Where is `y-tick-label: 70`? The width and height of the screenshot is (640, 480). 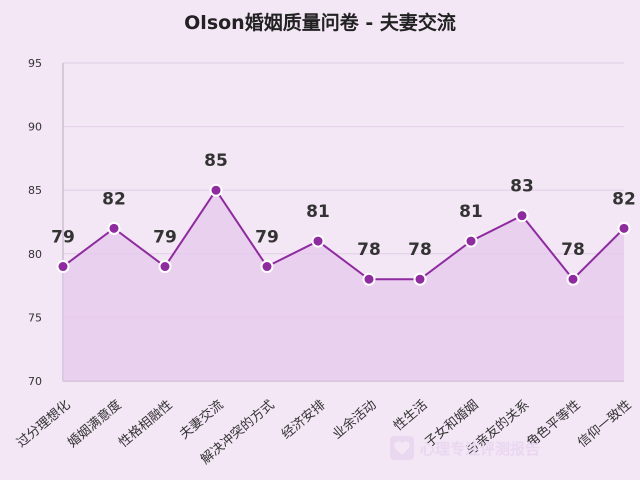 y-tick-label: 70 is located at coordinates (35, 381).